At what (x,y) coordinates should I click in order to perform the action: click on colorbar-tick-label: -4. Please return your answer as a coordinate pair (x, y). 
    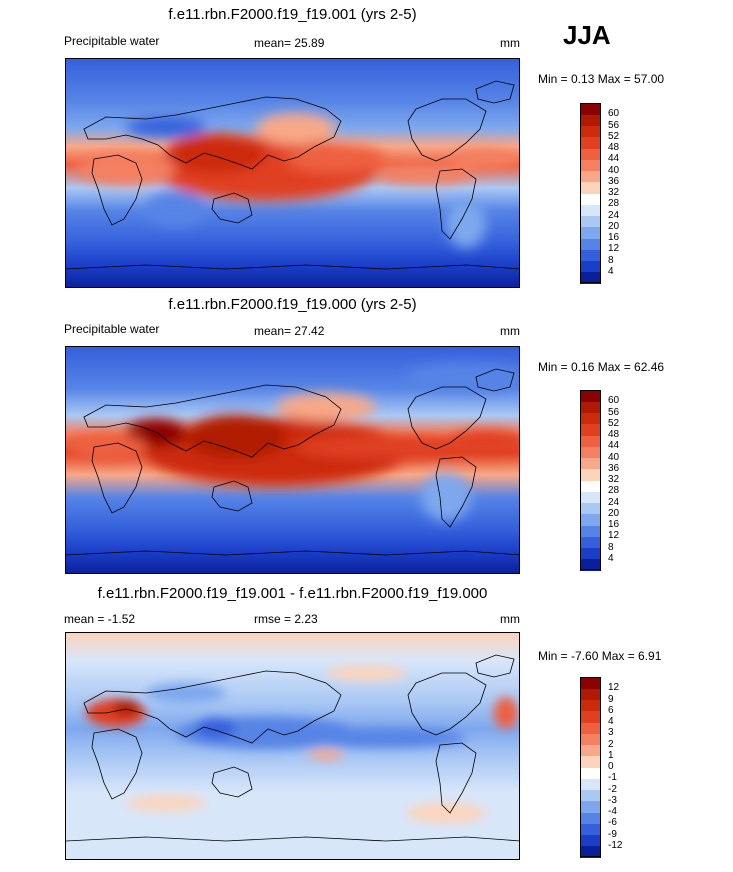
    Looking at the image, I should click on (612, 811).